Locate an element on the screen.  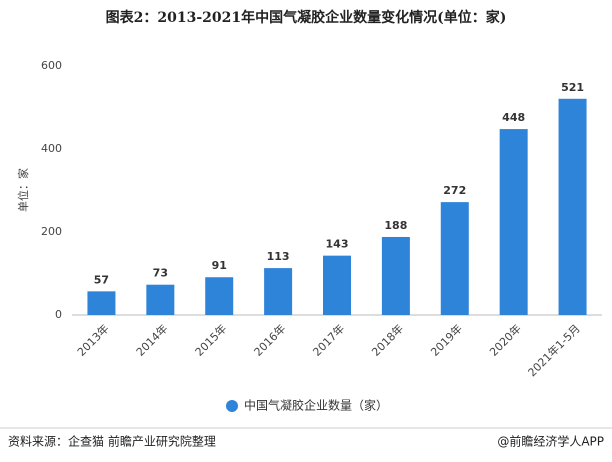
legend-marker is located at coordinates (232, 406).